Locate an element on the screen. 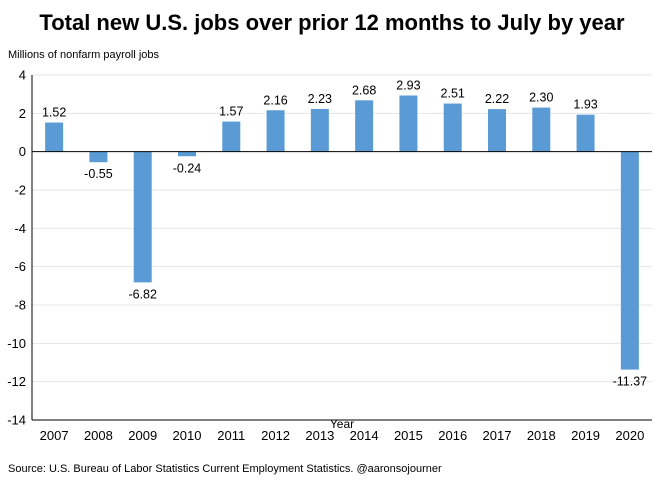 The image size is (664, 487). data-label: -11.37 is located at coordinates (630, 382).